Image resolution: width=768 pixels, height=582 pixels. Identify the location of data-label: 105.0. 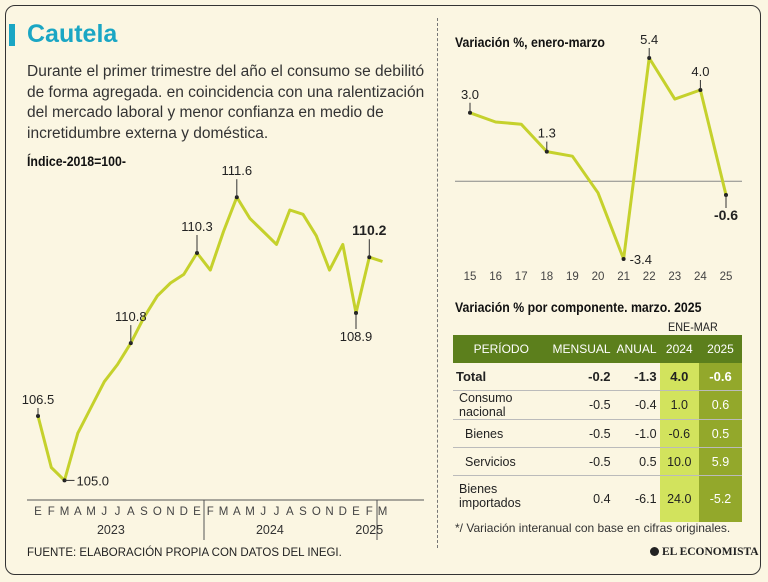
(93, 480).